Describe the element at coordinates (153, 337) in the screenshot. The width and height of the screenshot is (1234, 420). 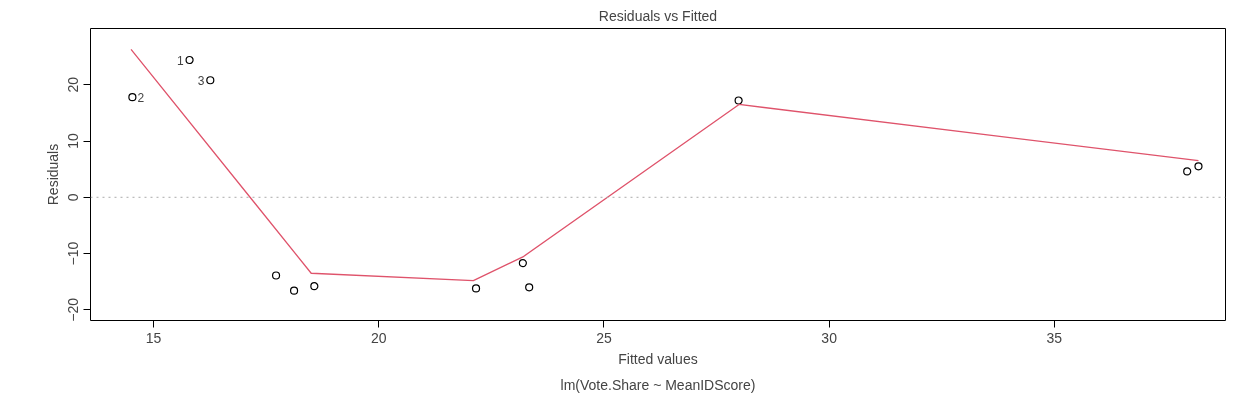
I see `x-tick-label: 15` at that location.